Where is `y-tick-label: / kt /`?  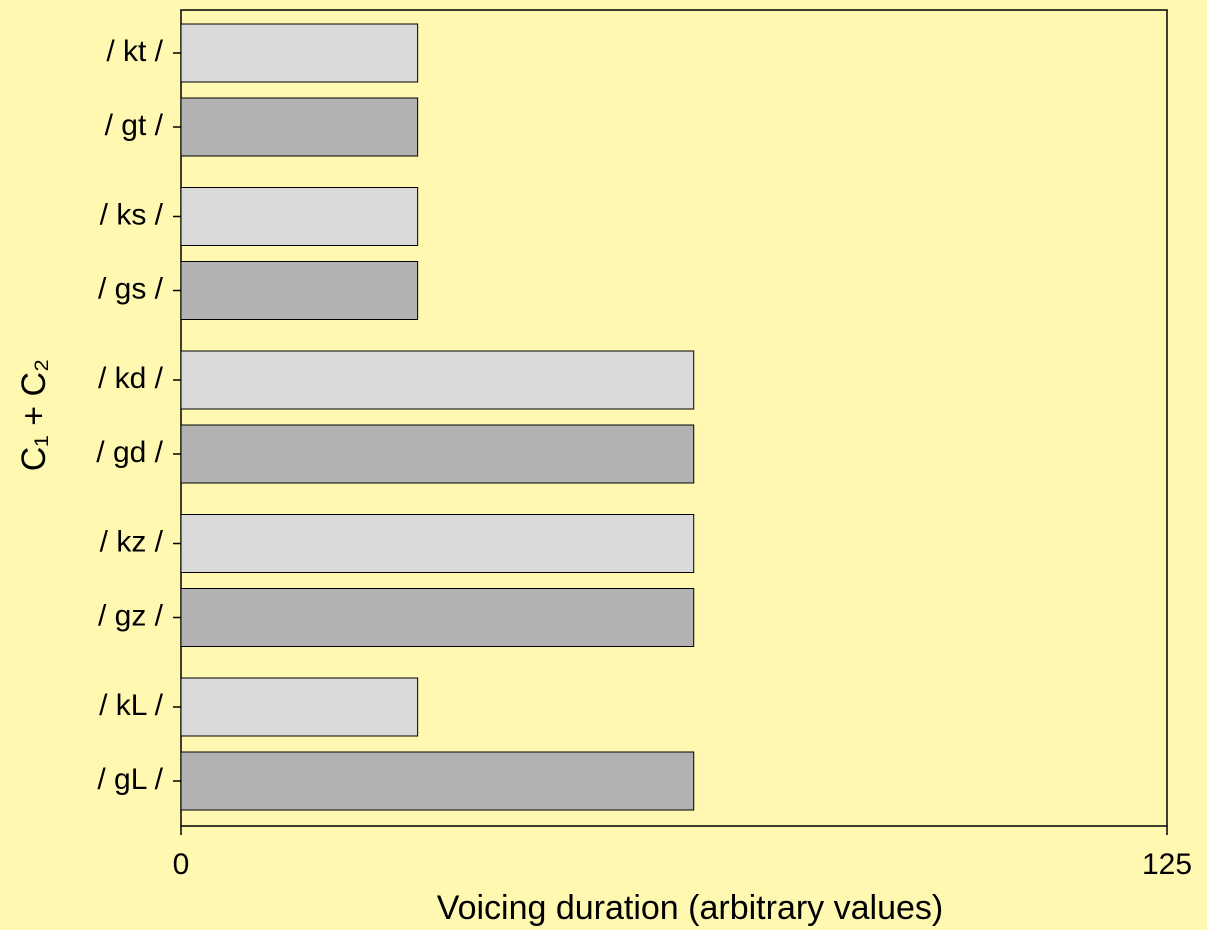 y-tick-label: / kt / is located at coordinates (134, 51).